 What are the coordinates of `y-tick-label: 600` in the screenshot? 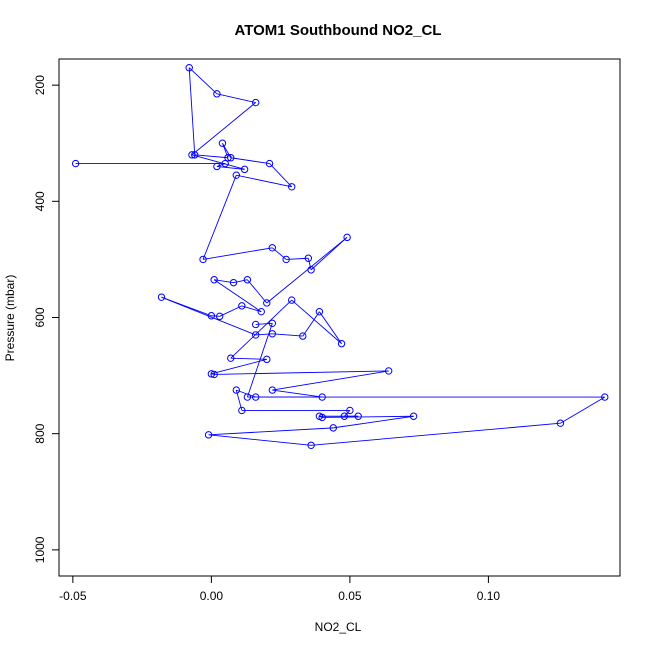 It's located at (40, 317).